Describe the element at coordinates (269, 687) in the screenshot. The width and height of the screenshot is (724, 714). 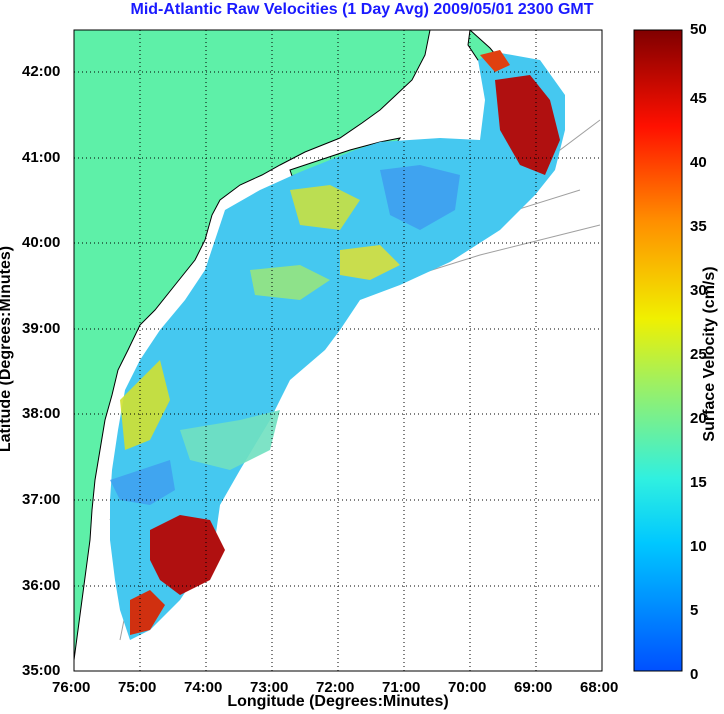
I see `x-tick: 73:00` at that location.